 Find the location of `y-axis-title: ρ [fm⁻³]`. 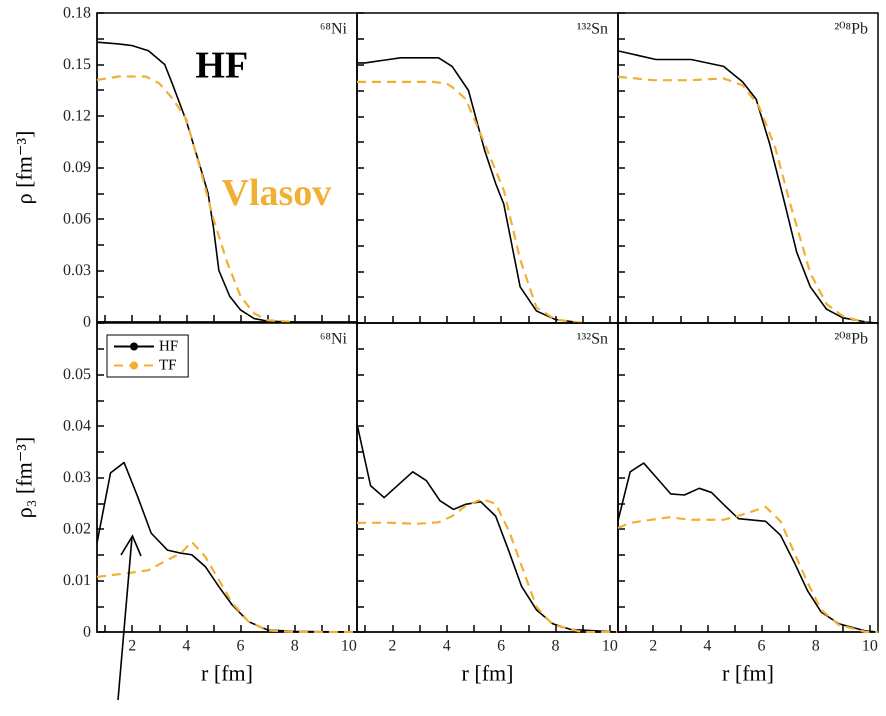

y-axis-title: ρ [fm⁻³] is located at coordinates (24, 167).